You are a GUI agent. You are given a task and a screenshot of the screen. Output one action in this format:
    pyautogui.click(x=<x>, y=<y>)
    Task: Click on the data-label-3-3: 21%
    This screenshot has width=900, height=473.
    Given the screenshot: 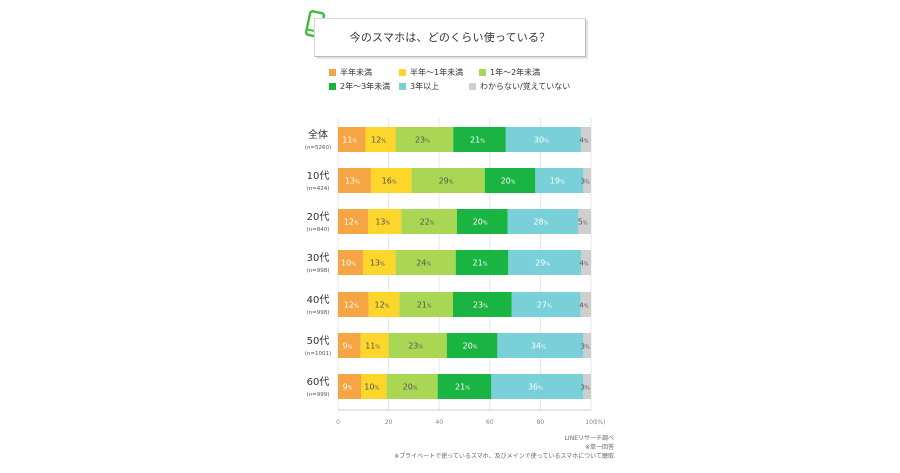 What is the action you would take?
    pyautogui.click(x=480, y=263)
    